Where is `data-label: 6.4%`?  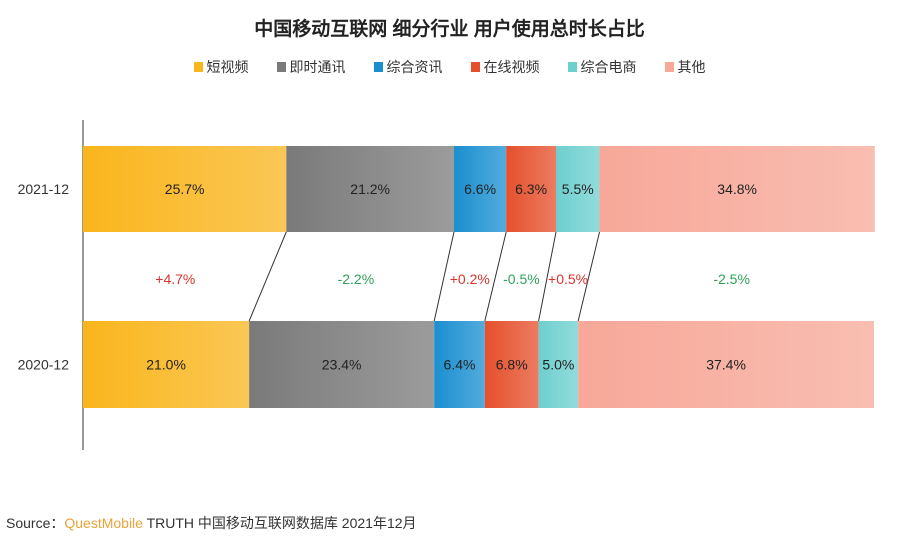
data-label: 6.4% is located at coordinates (460, 365).